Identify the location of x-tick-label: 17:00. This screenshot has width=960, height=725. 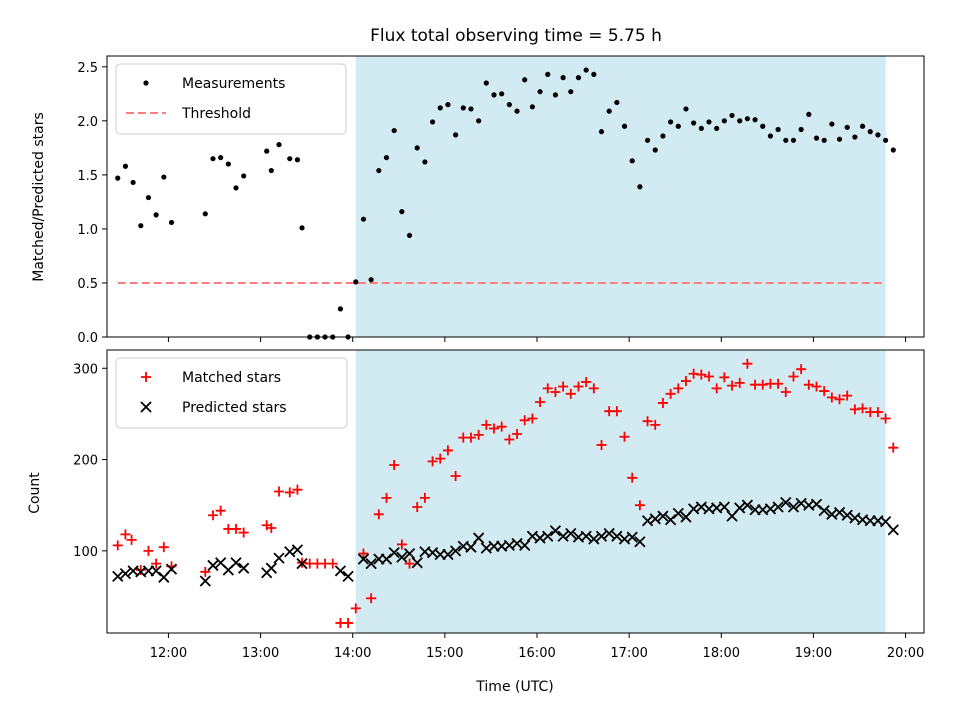
(628, 653).